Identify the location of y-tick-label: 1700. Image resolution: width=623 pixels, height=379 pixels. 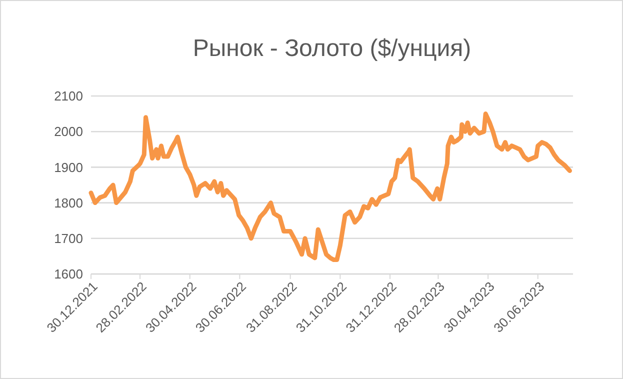
(68, 238).